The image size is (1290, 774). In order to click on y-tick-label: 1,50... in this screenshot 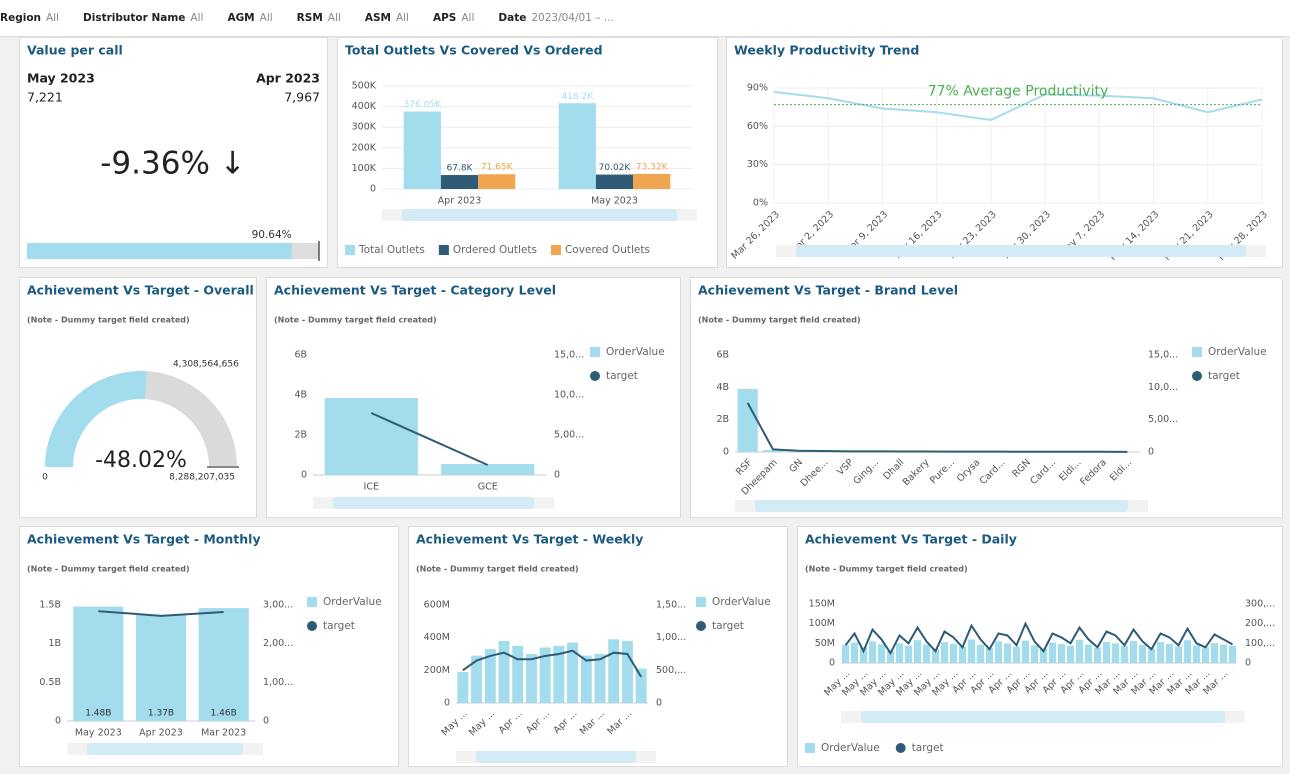, I will do `click(671, 605)`.